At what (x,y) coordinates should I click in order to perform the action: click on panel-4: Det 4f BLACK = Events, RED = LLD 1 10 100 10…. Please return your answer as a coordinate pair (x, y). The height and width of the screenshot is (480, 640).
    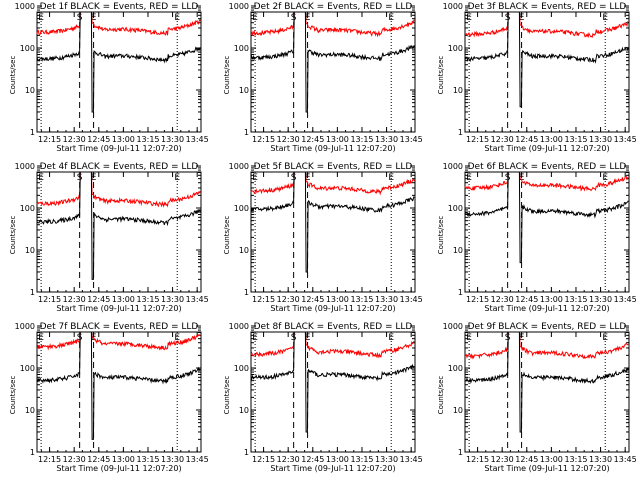
    Looking at the image, I should click on (109, 237).